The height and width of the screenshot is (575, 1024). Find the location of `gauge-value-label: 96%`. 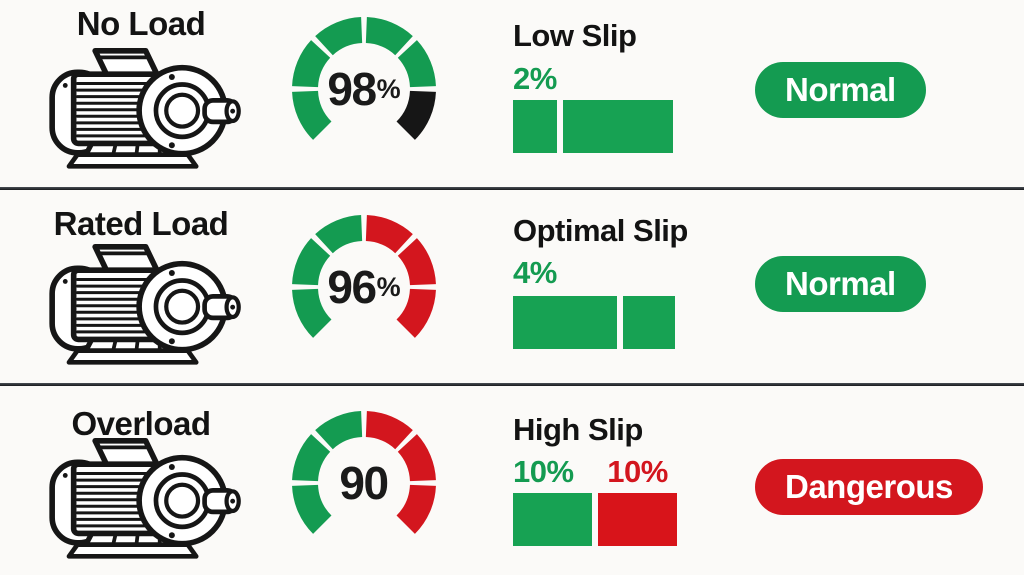

gauge-value-label: 96% is located at coordinates (364, 287).